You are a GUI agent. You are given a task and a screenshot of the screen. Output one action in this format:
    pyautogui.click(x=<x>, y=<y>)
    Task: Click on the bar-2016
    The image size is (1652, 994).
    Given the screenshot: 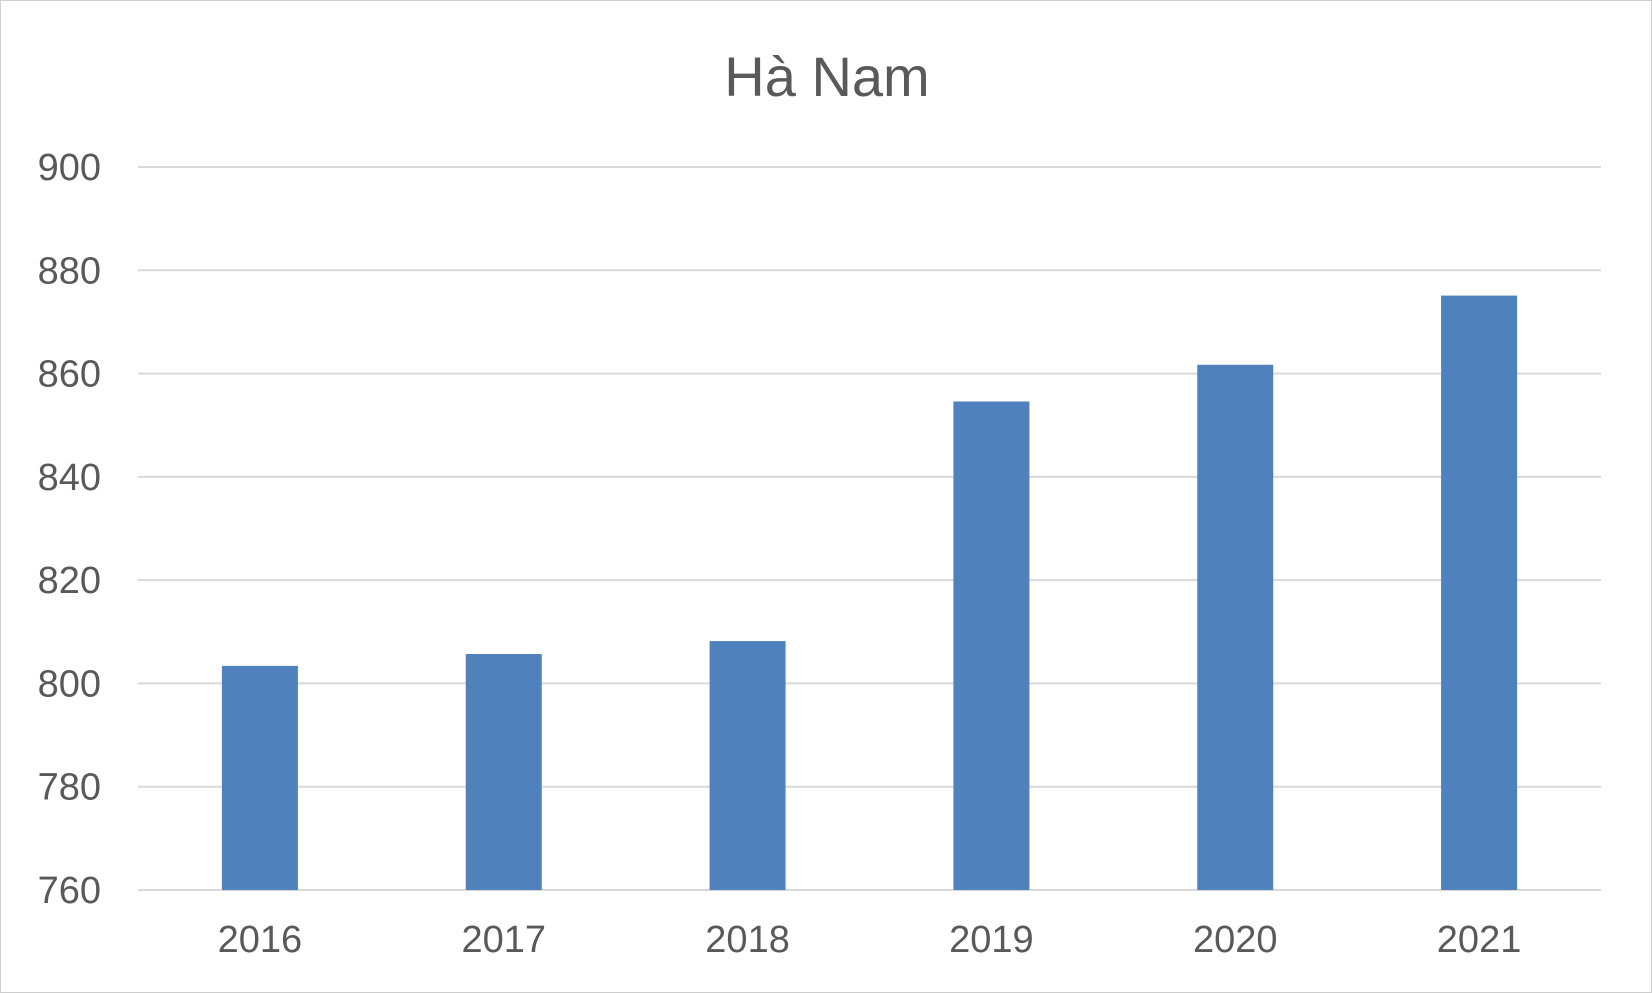 What is the action you would take?
    pyautogui.click(x=259, y=777)
    